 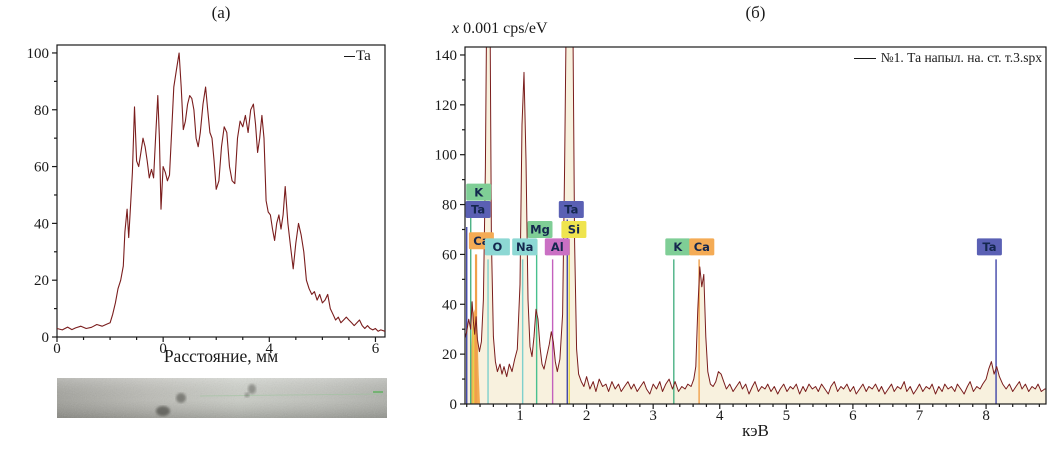 I want to click on element-label-box-O: O, so click(x=497, y=247).